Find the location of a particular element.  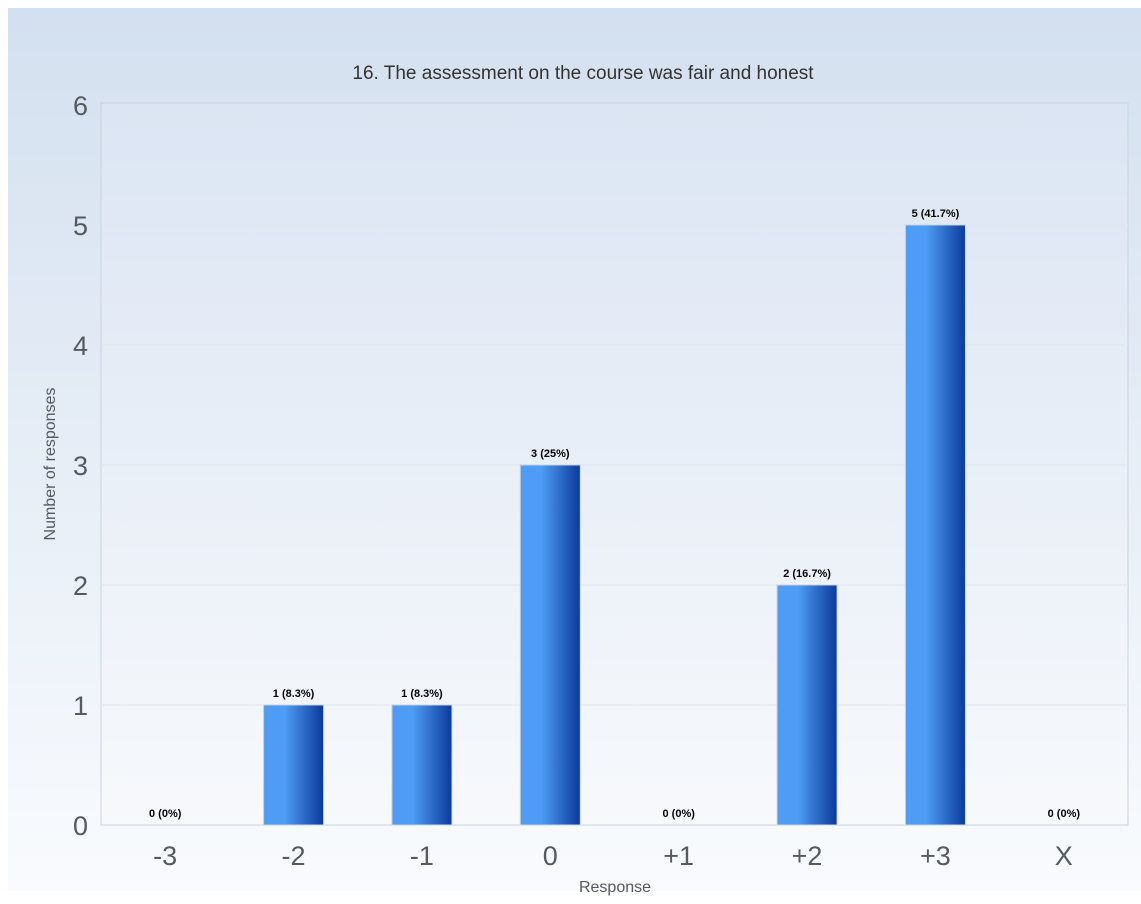

x-axis-ticks: -3 -2 -1 0 +1 +2 +3 X is located at coordinates (613, 856).